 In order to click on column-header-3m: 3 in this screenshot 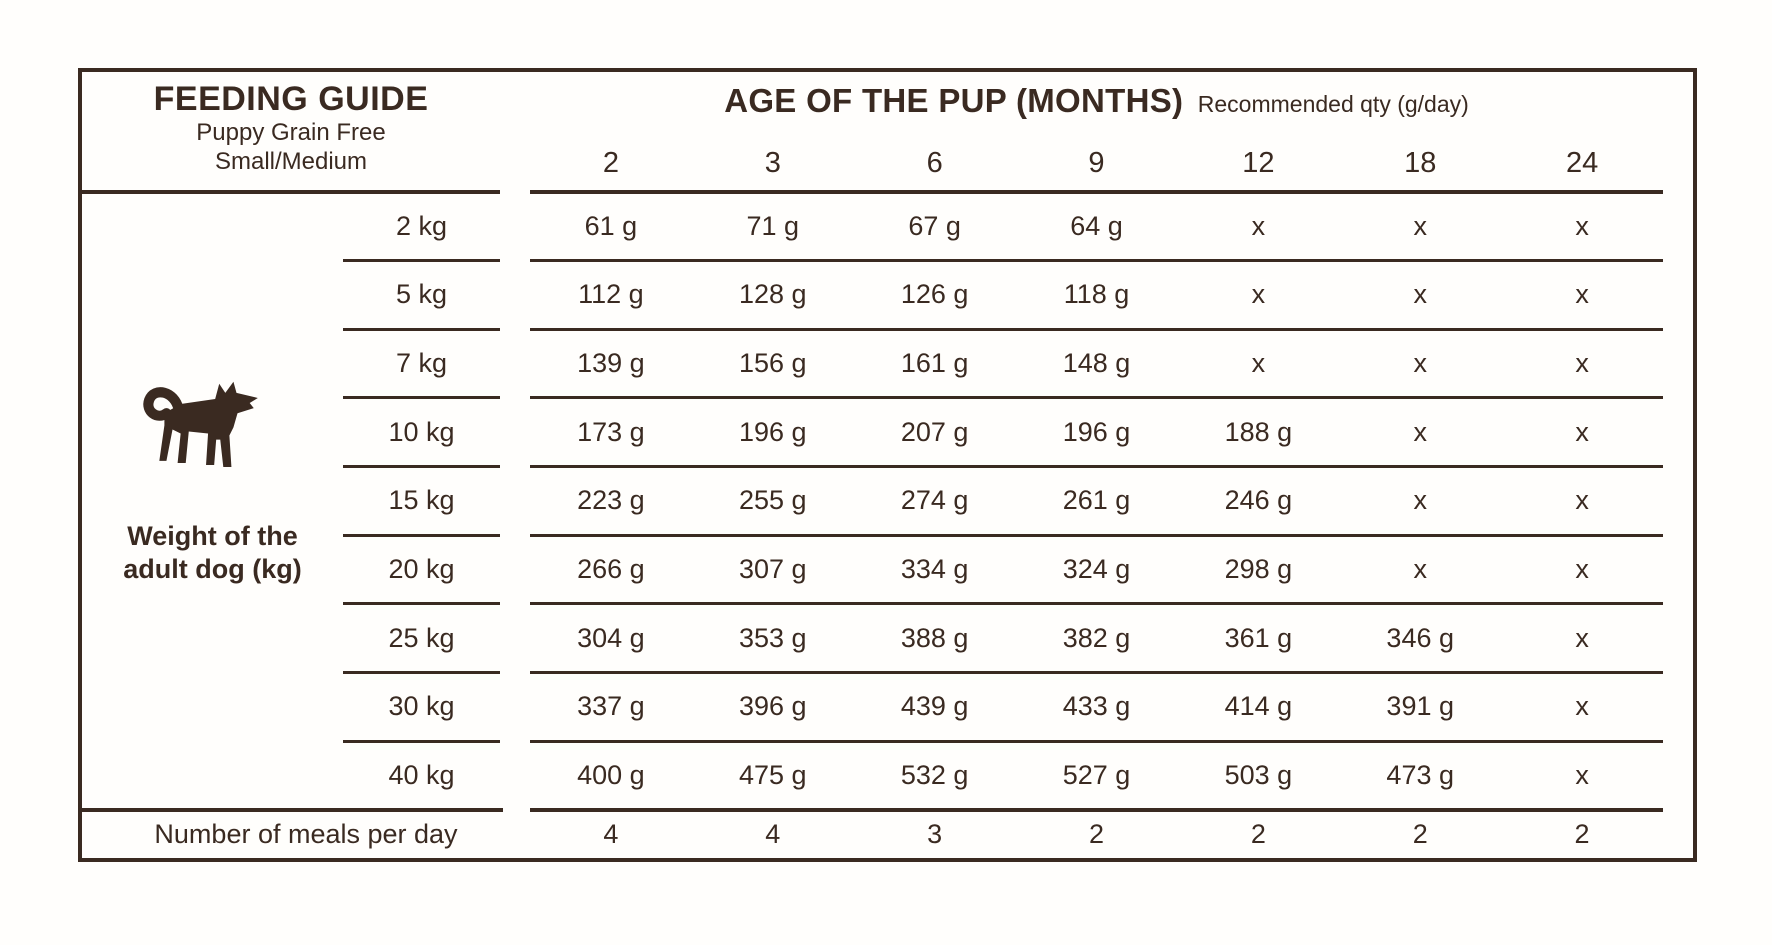, I will do `click(772, 162)`.